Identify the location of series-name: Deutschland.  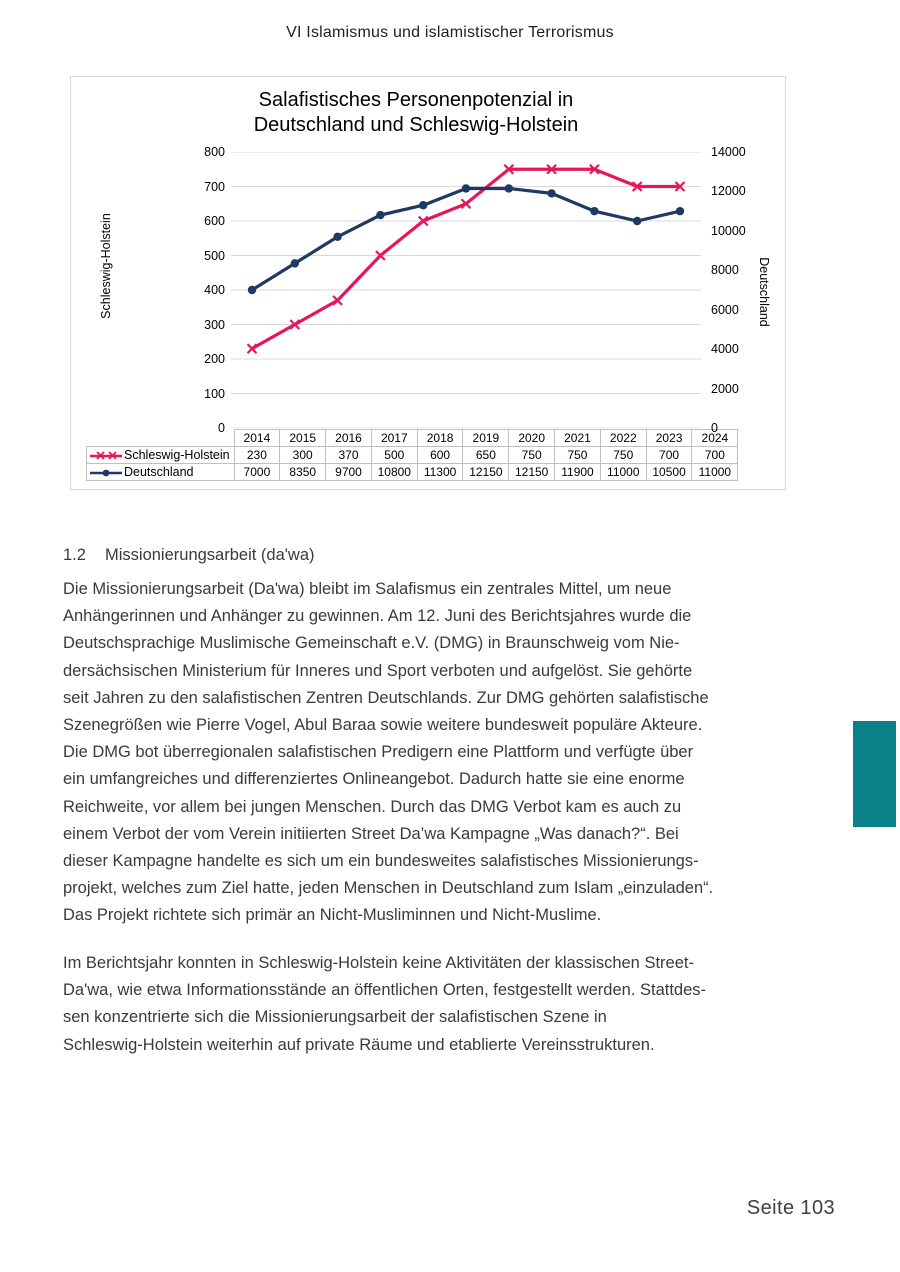
(159, 471).